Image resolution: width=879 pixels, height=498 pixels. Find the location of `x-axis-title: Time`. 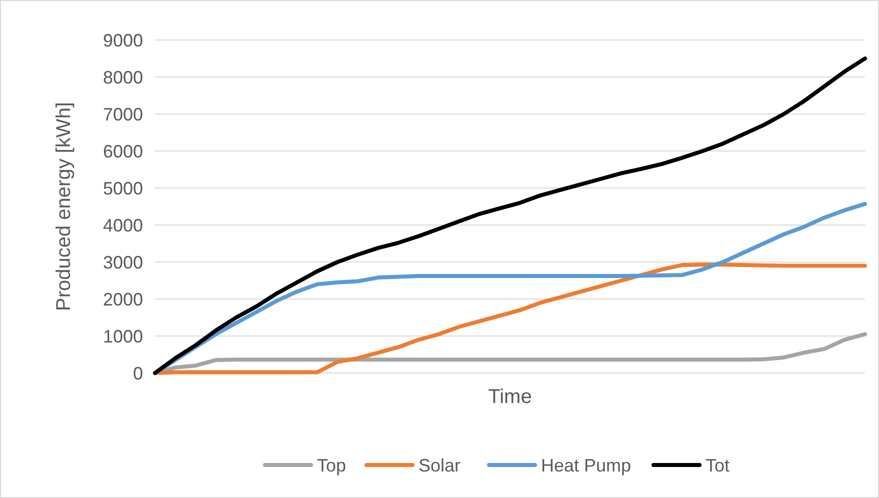

x-axis-title: Time is located at coordinates (510, 397).